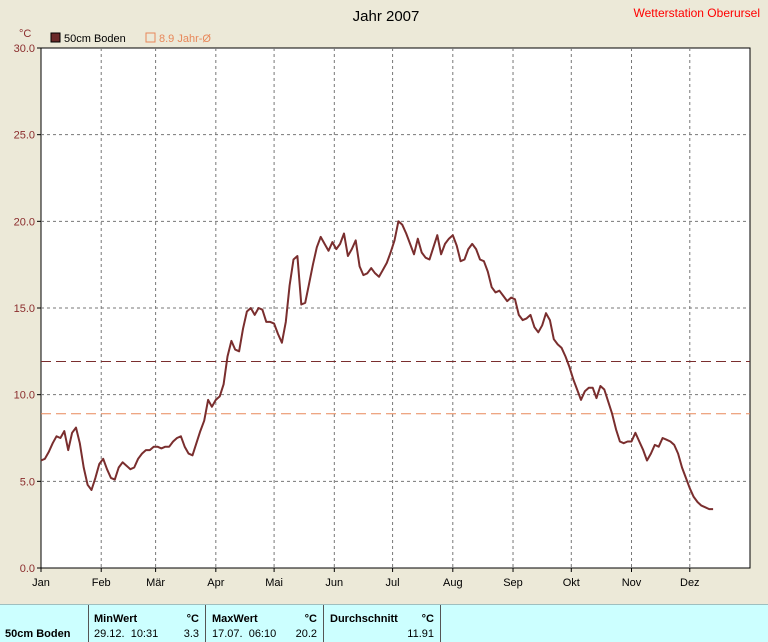  I want to click on x-axis: Jan Feb Mär Apr Mai Jun Jul Aug Sep Okt Nov Dez, so click(366, 578).